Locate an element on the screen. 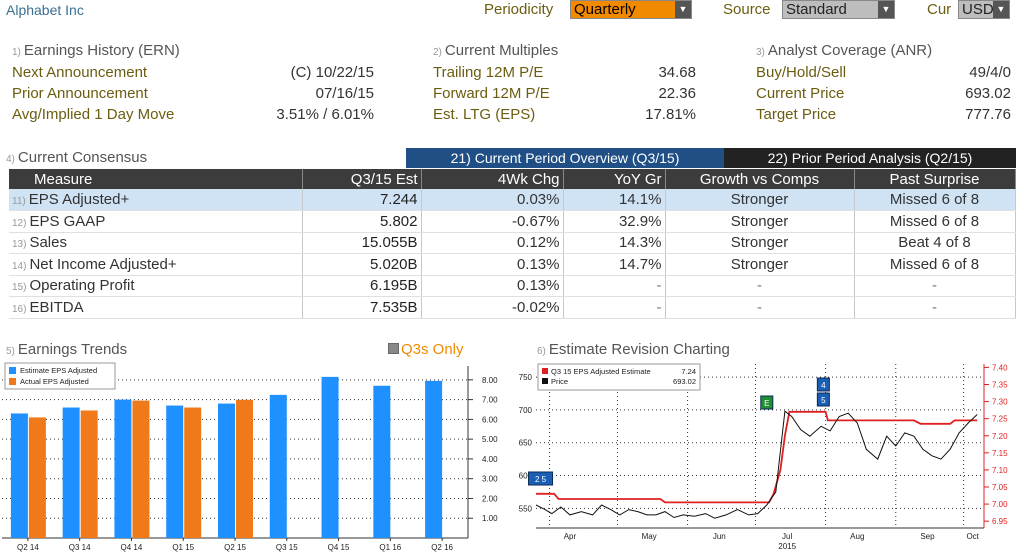  x-tick-label: Q1 15 is located at coordinates (183, 547).